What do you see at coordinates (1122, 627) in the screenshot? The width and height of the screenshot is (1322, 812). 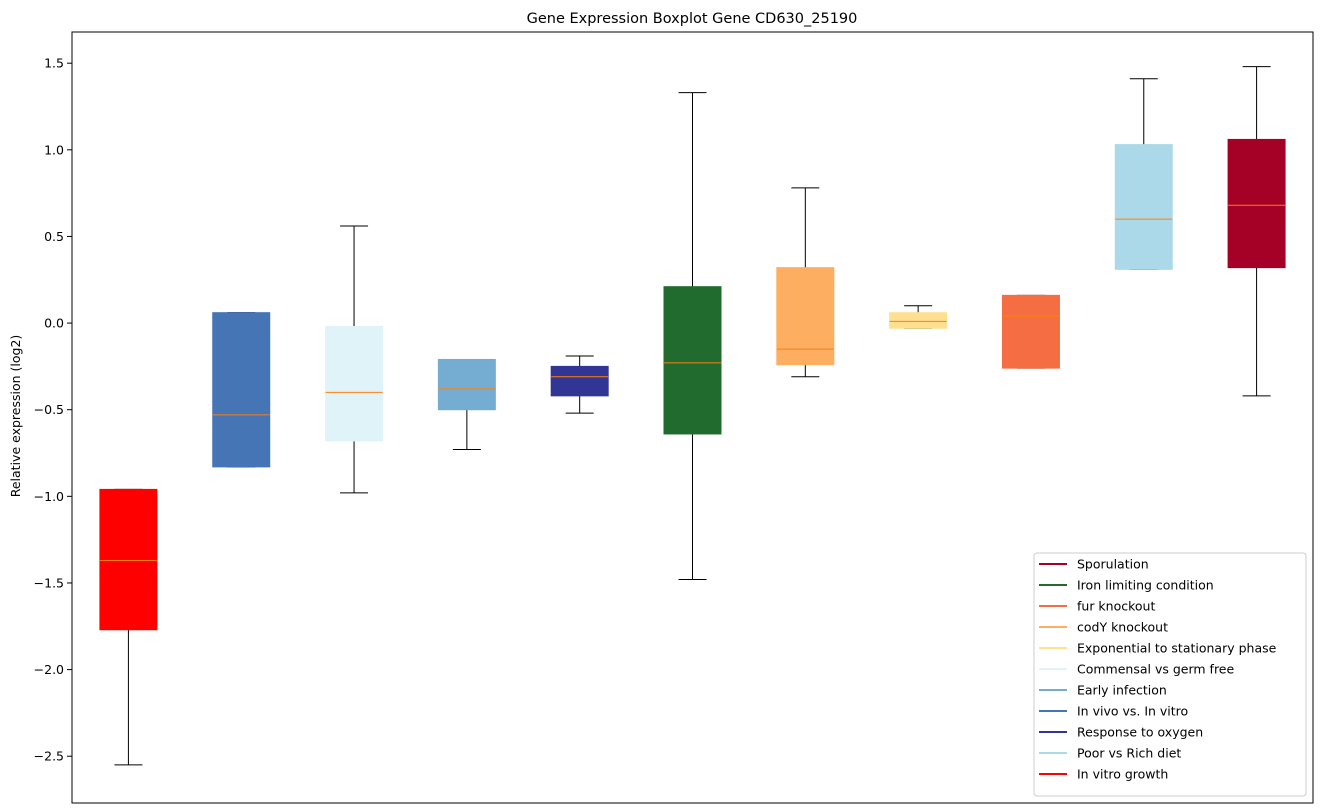 I see `legend-label: codY knockout` at bounding box center [1122, 627].